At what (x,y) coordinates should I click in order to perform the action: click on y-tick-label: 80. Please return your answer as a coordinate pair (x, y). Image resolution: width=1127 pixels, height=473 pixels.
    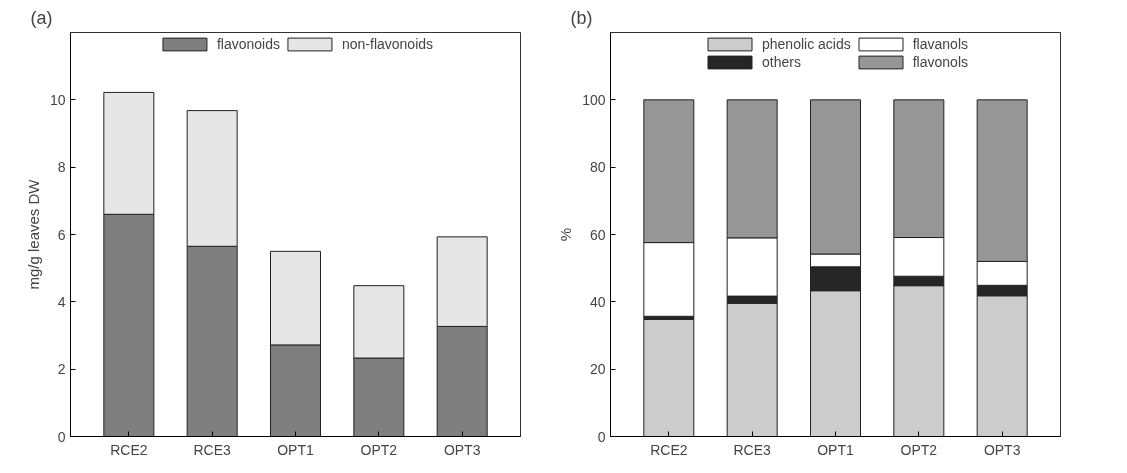
    Looking at the image, I should click on (597, 167).